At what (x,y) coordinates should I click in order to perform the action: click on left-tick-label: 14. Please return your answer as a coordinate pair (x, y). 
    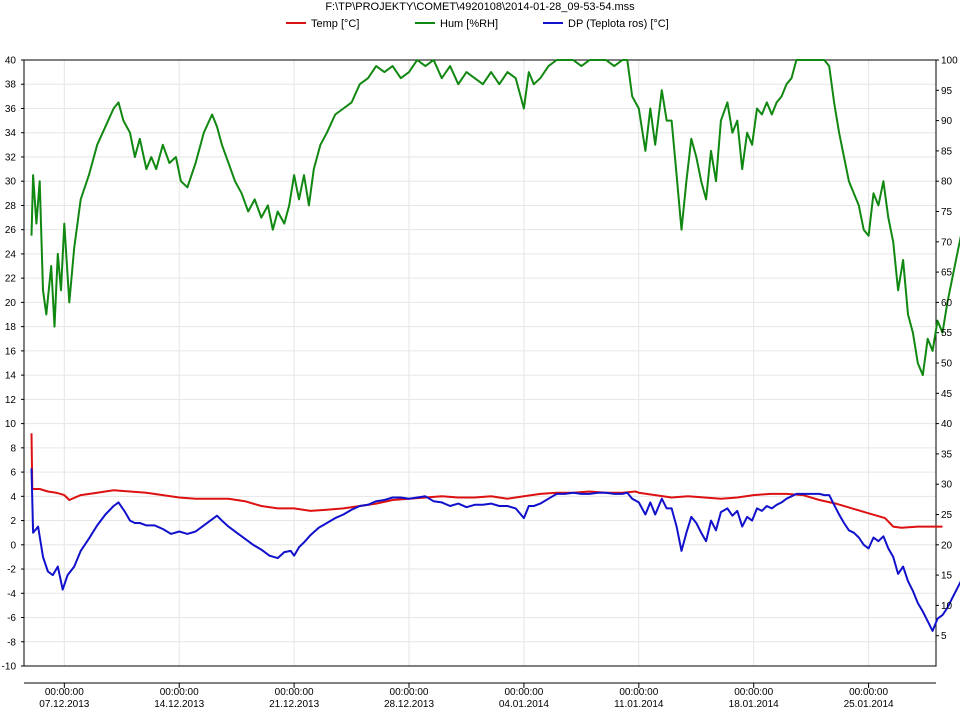
    Looking at the image, I should click on (11, 376).